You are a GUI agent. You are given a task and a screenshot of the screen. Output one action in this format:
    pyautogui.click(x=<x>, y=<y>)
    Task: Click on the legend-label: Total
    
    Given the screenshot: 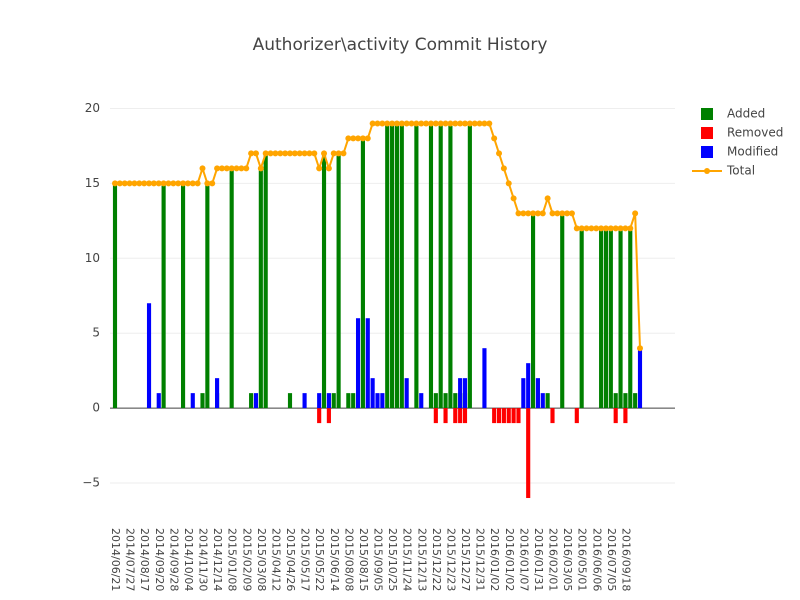 What is the action you would take?
    pyautogui.click(x=740, y=171)
    